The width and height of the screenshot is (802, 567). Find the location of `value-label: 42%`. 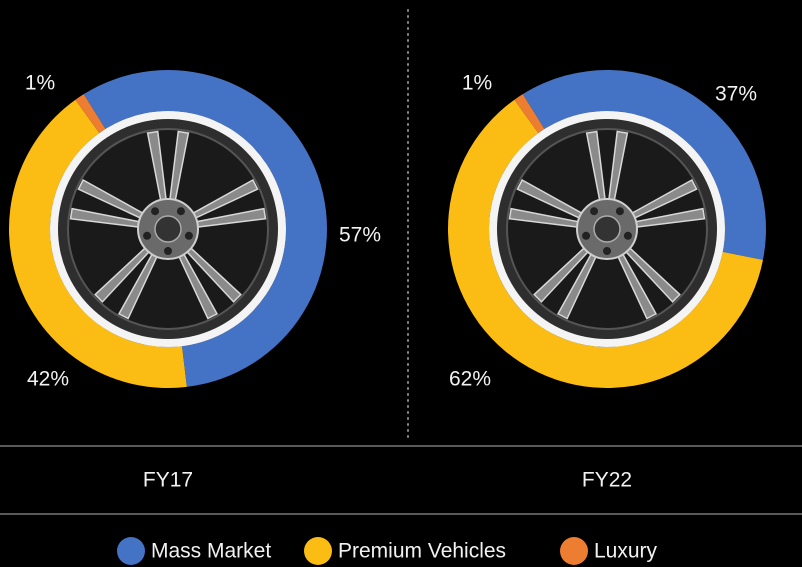

value-label: 42% is located at coordinates (48, 379).